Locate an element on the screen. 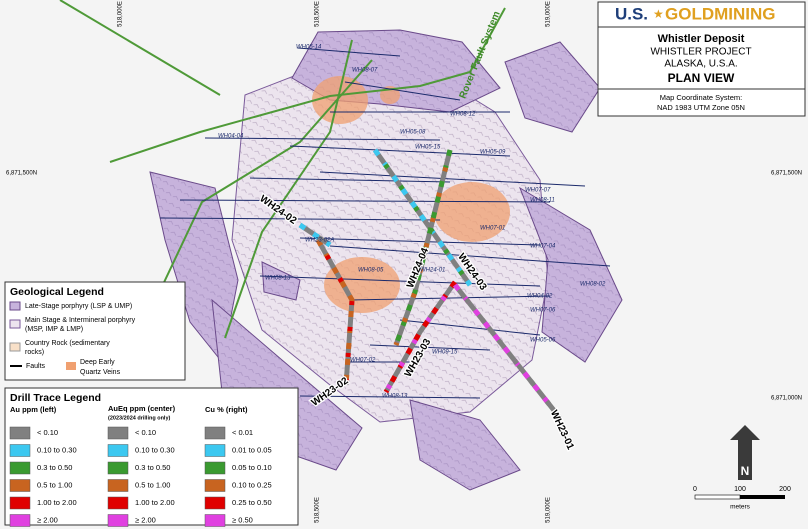 Image resolution: width=808 pixels, height=529 pixels. legend-header: Au ppm (left) is located at coordinates (33, 409).